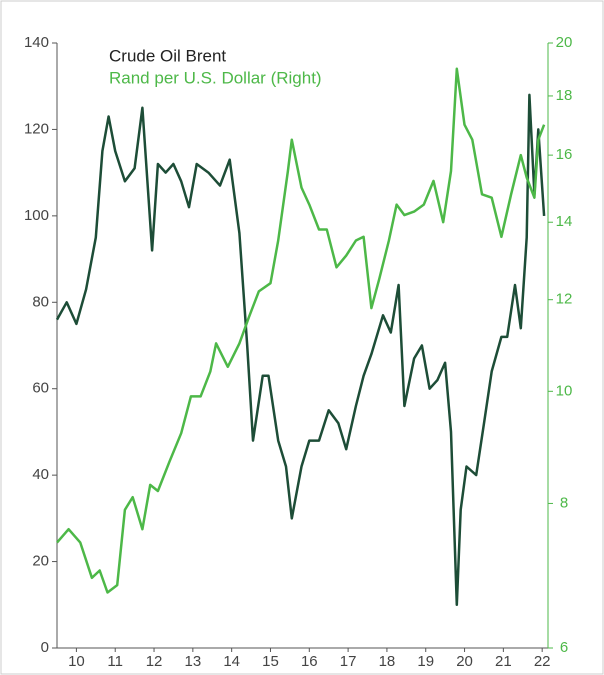  Describe the element at coordinates (387, 661) in the screenshot. I see `x-tick-label: 18` at that location.